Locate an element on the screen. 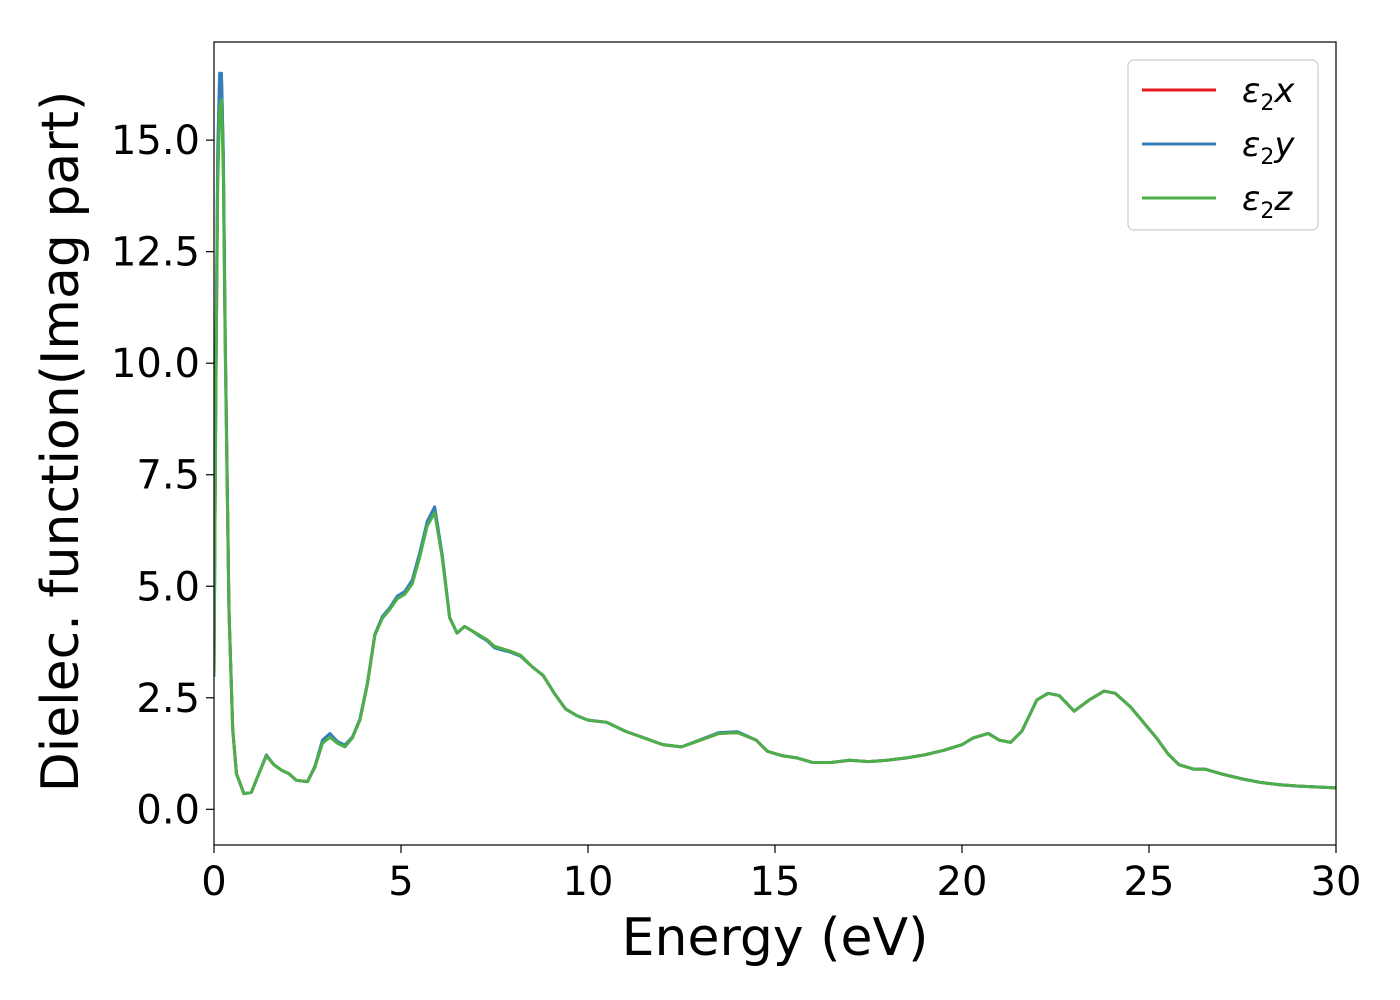 This screenshot has height=1000, width=1400. x-axis-label: Energy (eV) is located at coordinates (775, 938).